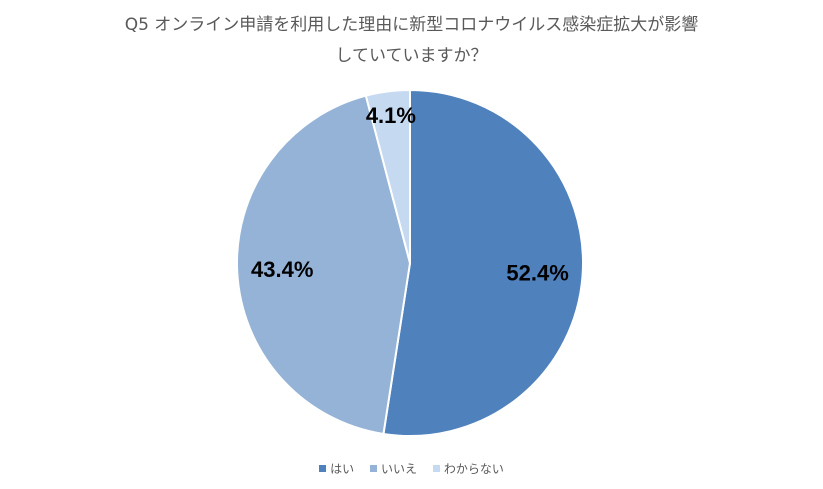 The height and width of the screenshot is (489, 823). What do you see at coordinates (411, 25) in the screenshot?
I see `chart-title-line-1: Q5 オンライン申請を利用した理由に新型コロナウイルス感染症拡大が影響` at bounding box center [411, 25].